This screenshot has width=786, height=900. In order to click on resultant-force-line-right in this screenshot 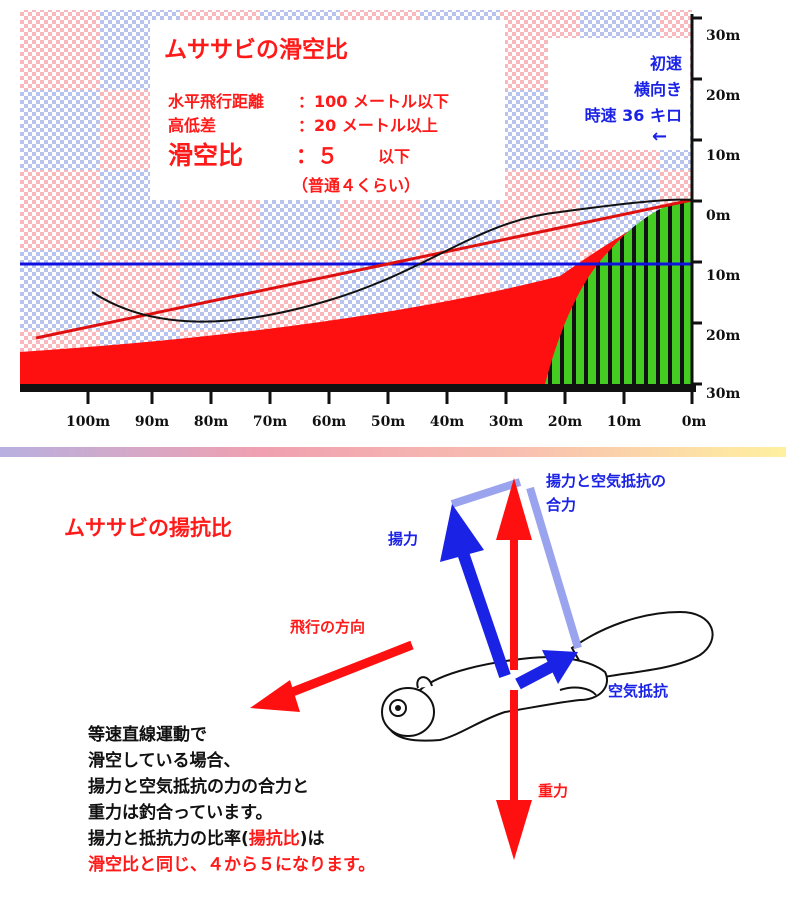, I will do `click(554, 568)`.